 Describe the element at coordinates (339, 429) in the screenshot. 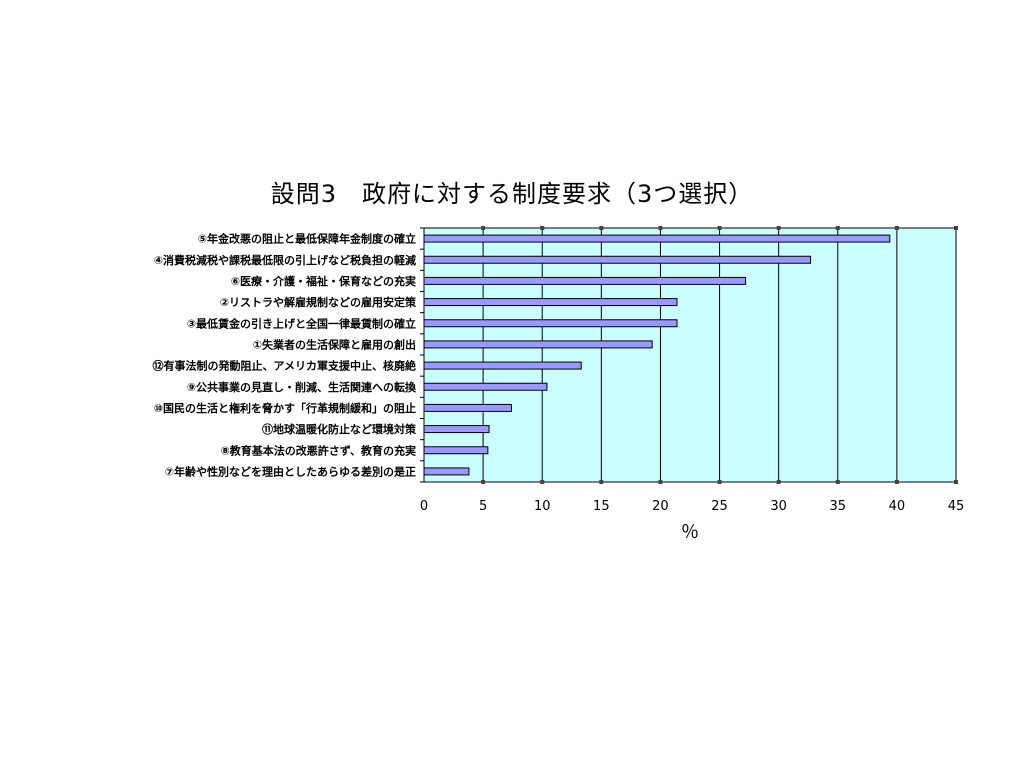

I see `category-label: ⑪地球温暖化防止など環境対策` at that location.